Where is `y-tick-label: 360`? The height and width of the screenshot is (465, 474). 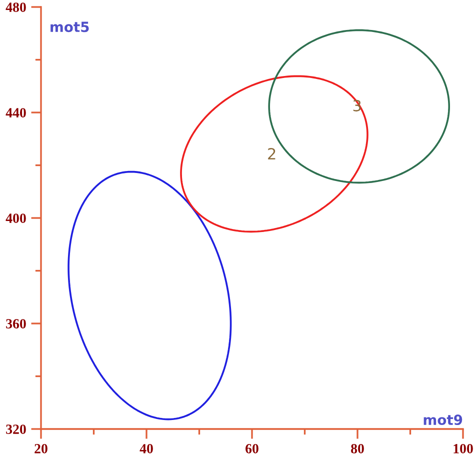 y-tick-label: 360 is located at coordinates (16, 323).